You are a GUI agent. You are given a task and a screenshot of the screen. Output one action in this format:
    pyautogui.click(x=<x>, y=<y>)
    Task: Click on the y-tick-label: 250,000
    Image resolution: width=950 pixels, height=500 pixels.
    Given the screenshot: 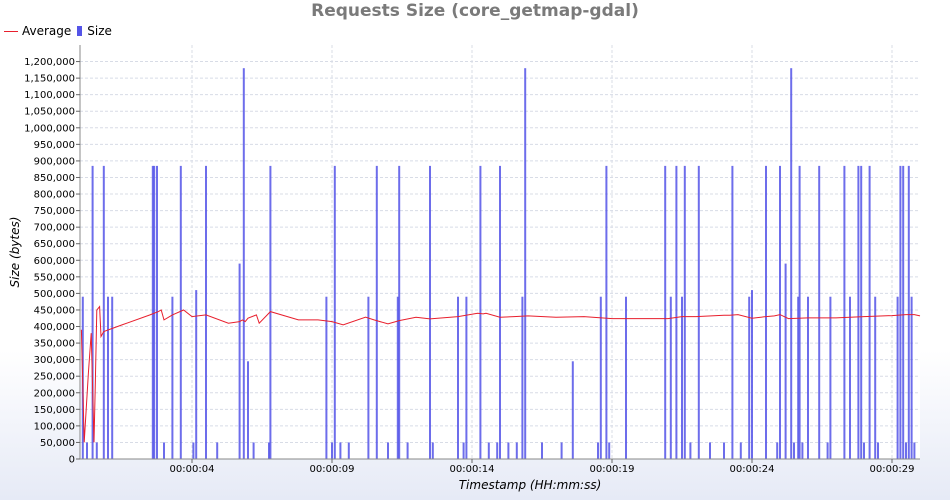 What is the action you would take?
    pyautogui.click(x=54, y=377)
    